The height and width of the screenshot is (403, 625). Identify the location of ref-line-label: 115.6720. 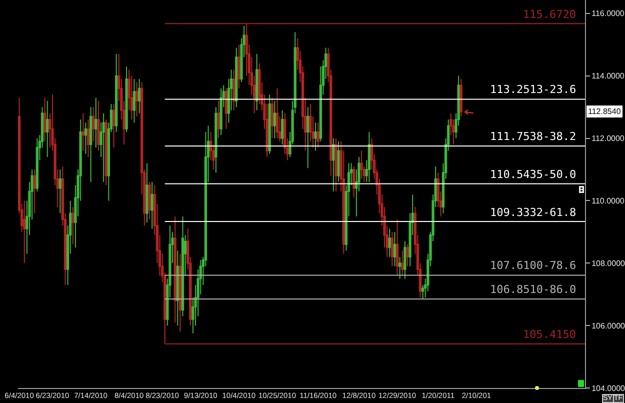
(549, 14).